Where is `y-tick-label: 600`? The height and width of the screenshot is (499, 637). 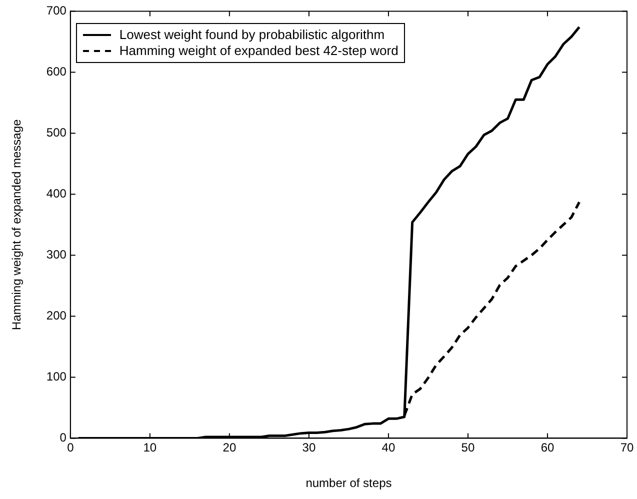
y-tick-label: 600 is located at coordinates (56, 71).